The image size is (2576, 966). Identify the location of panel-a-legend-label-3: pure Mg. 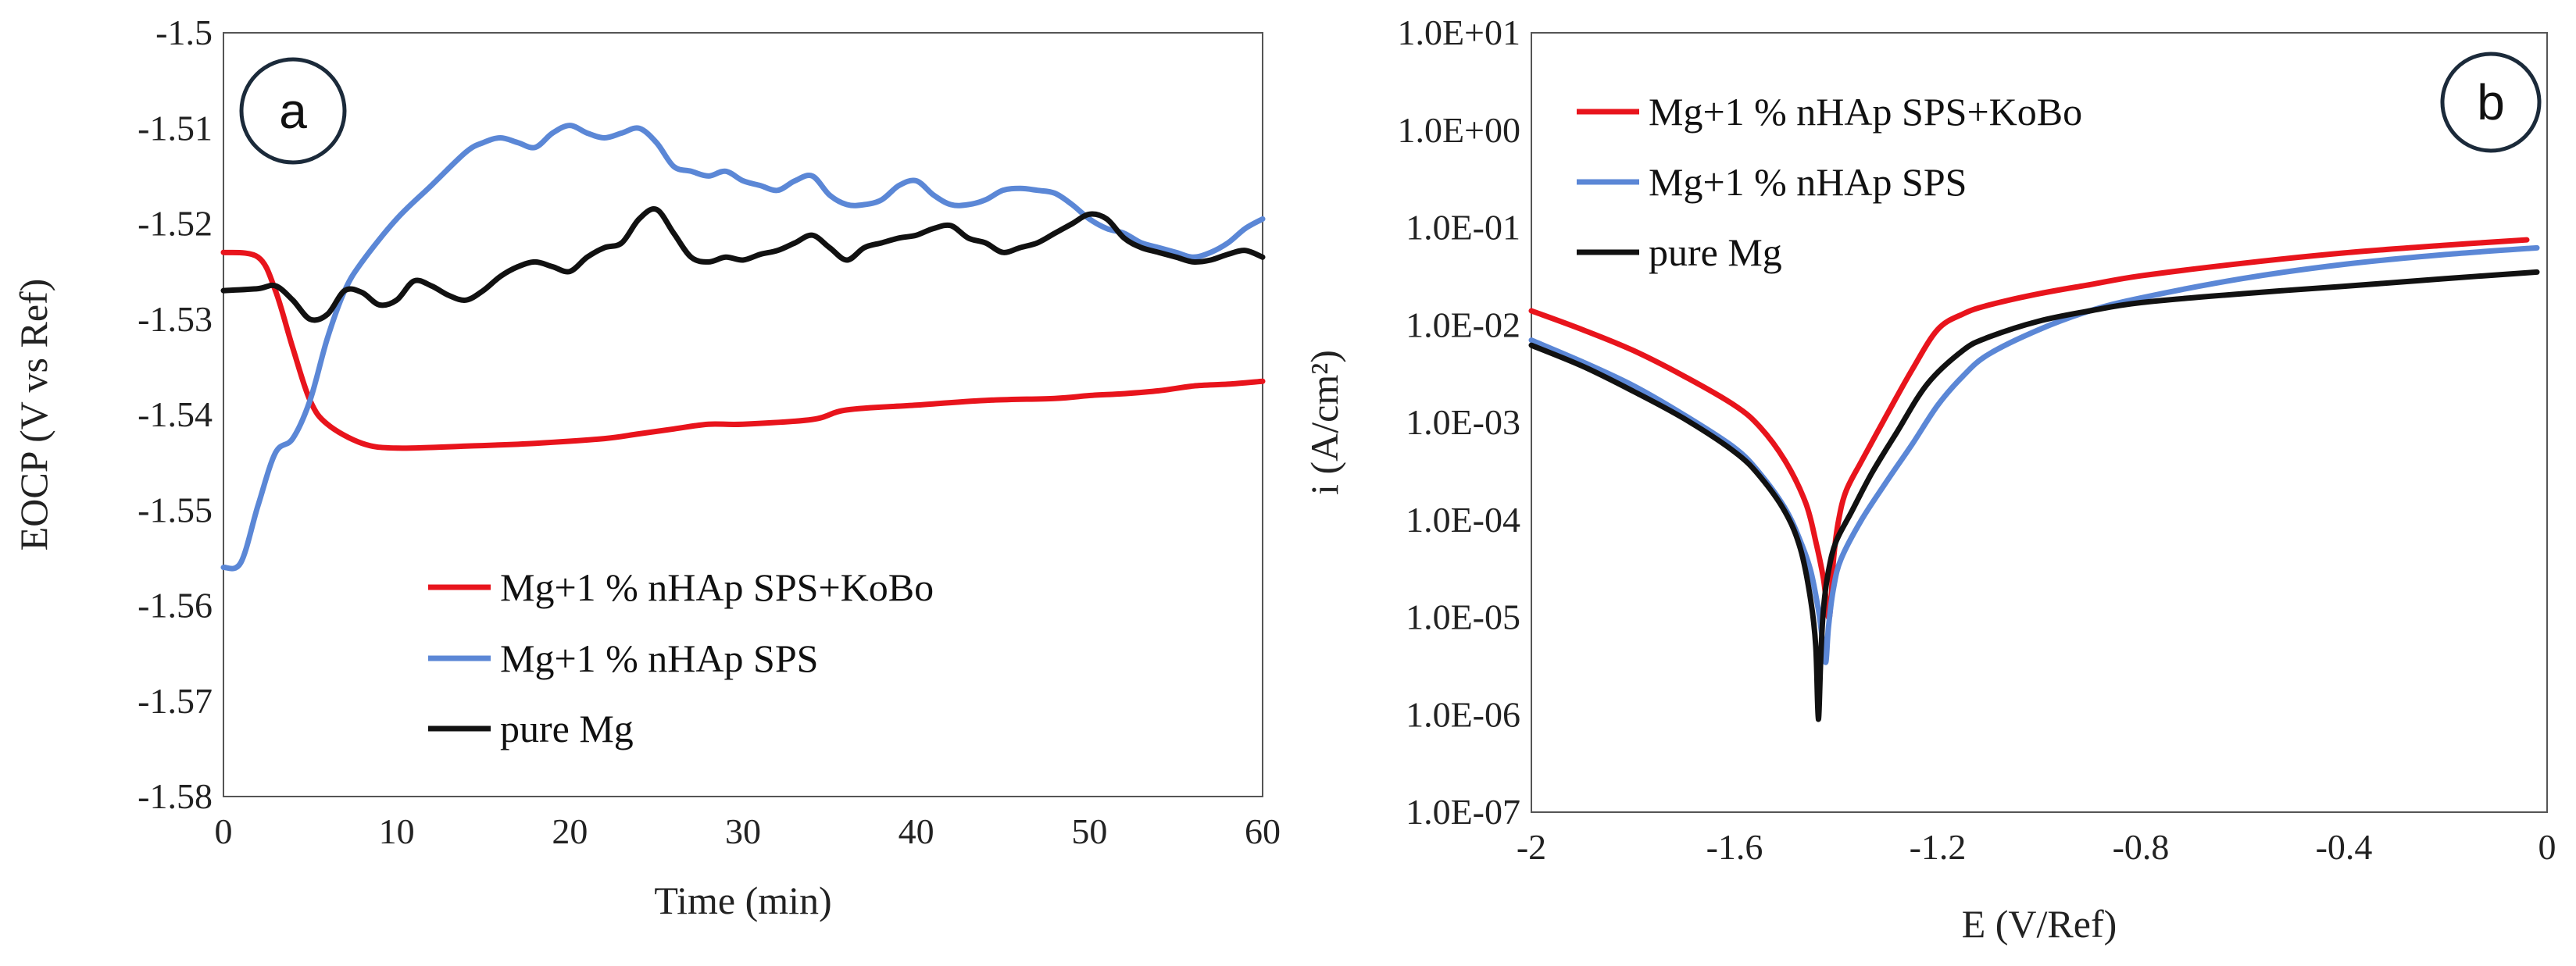
(567, 728).